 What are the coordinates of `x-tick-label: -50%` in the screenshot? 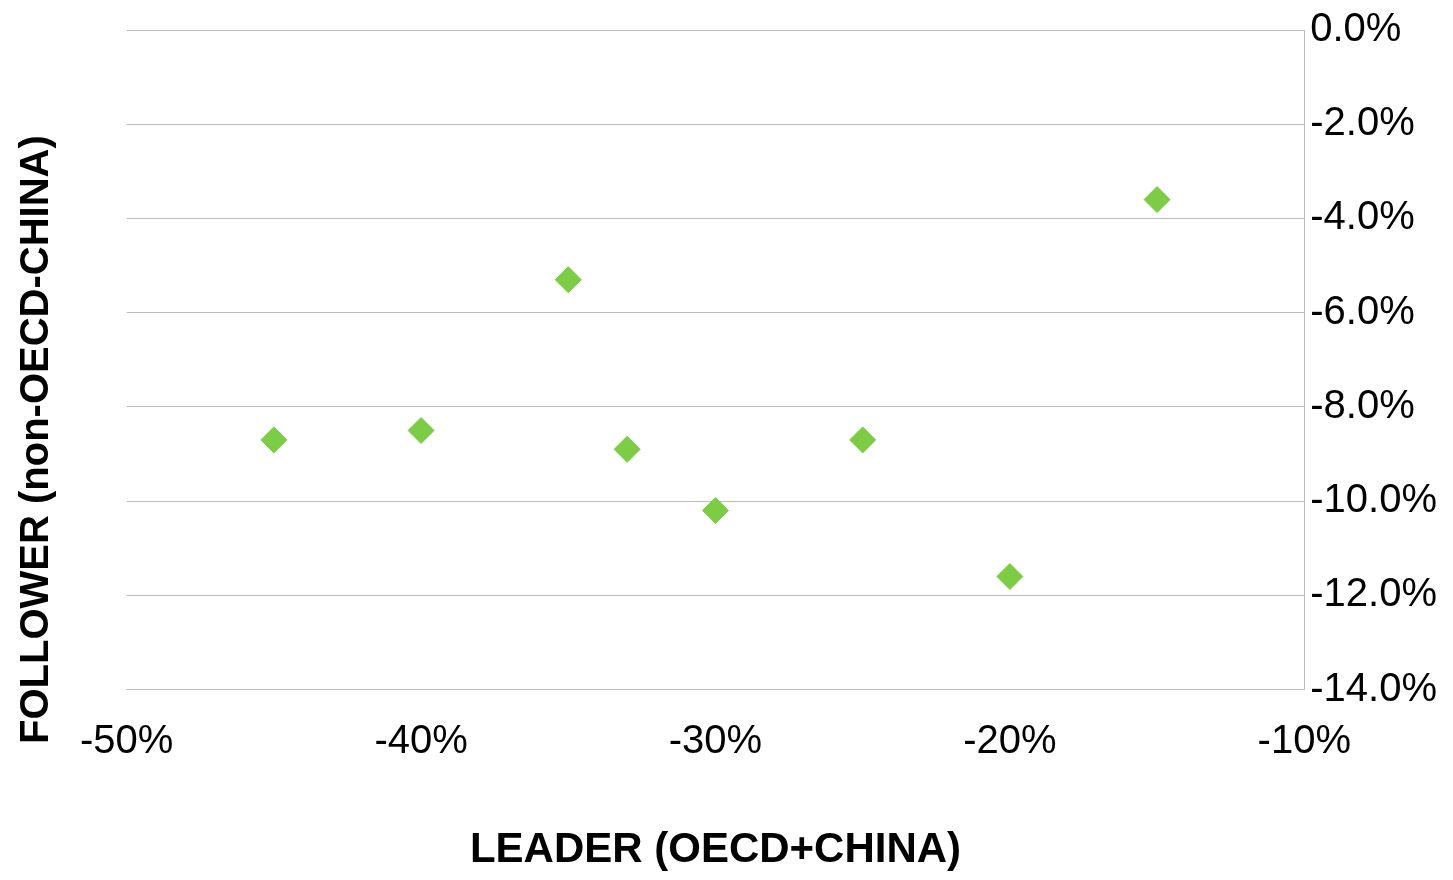 It's located at (126, 738).